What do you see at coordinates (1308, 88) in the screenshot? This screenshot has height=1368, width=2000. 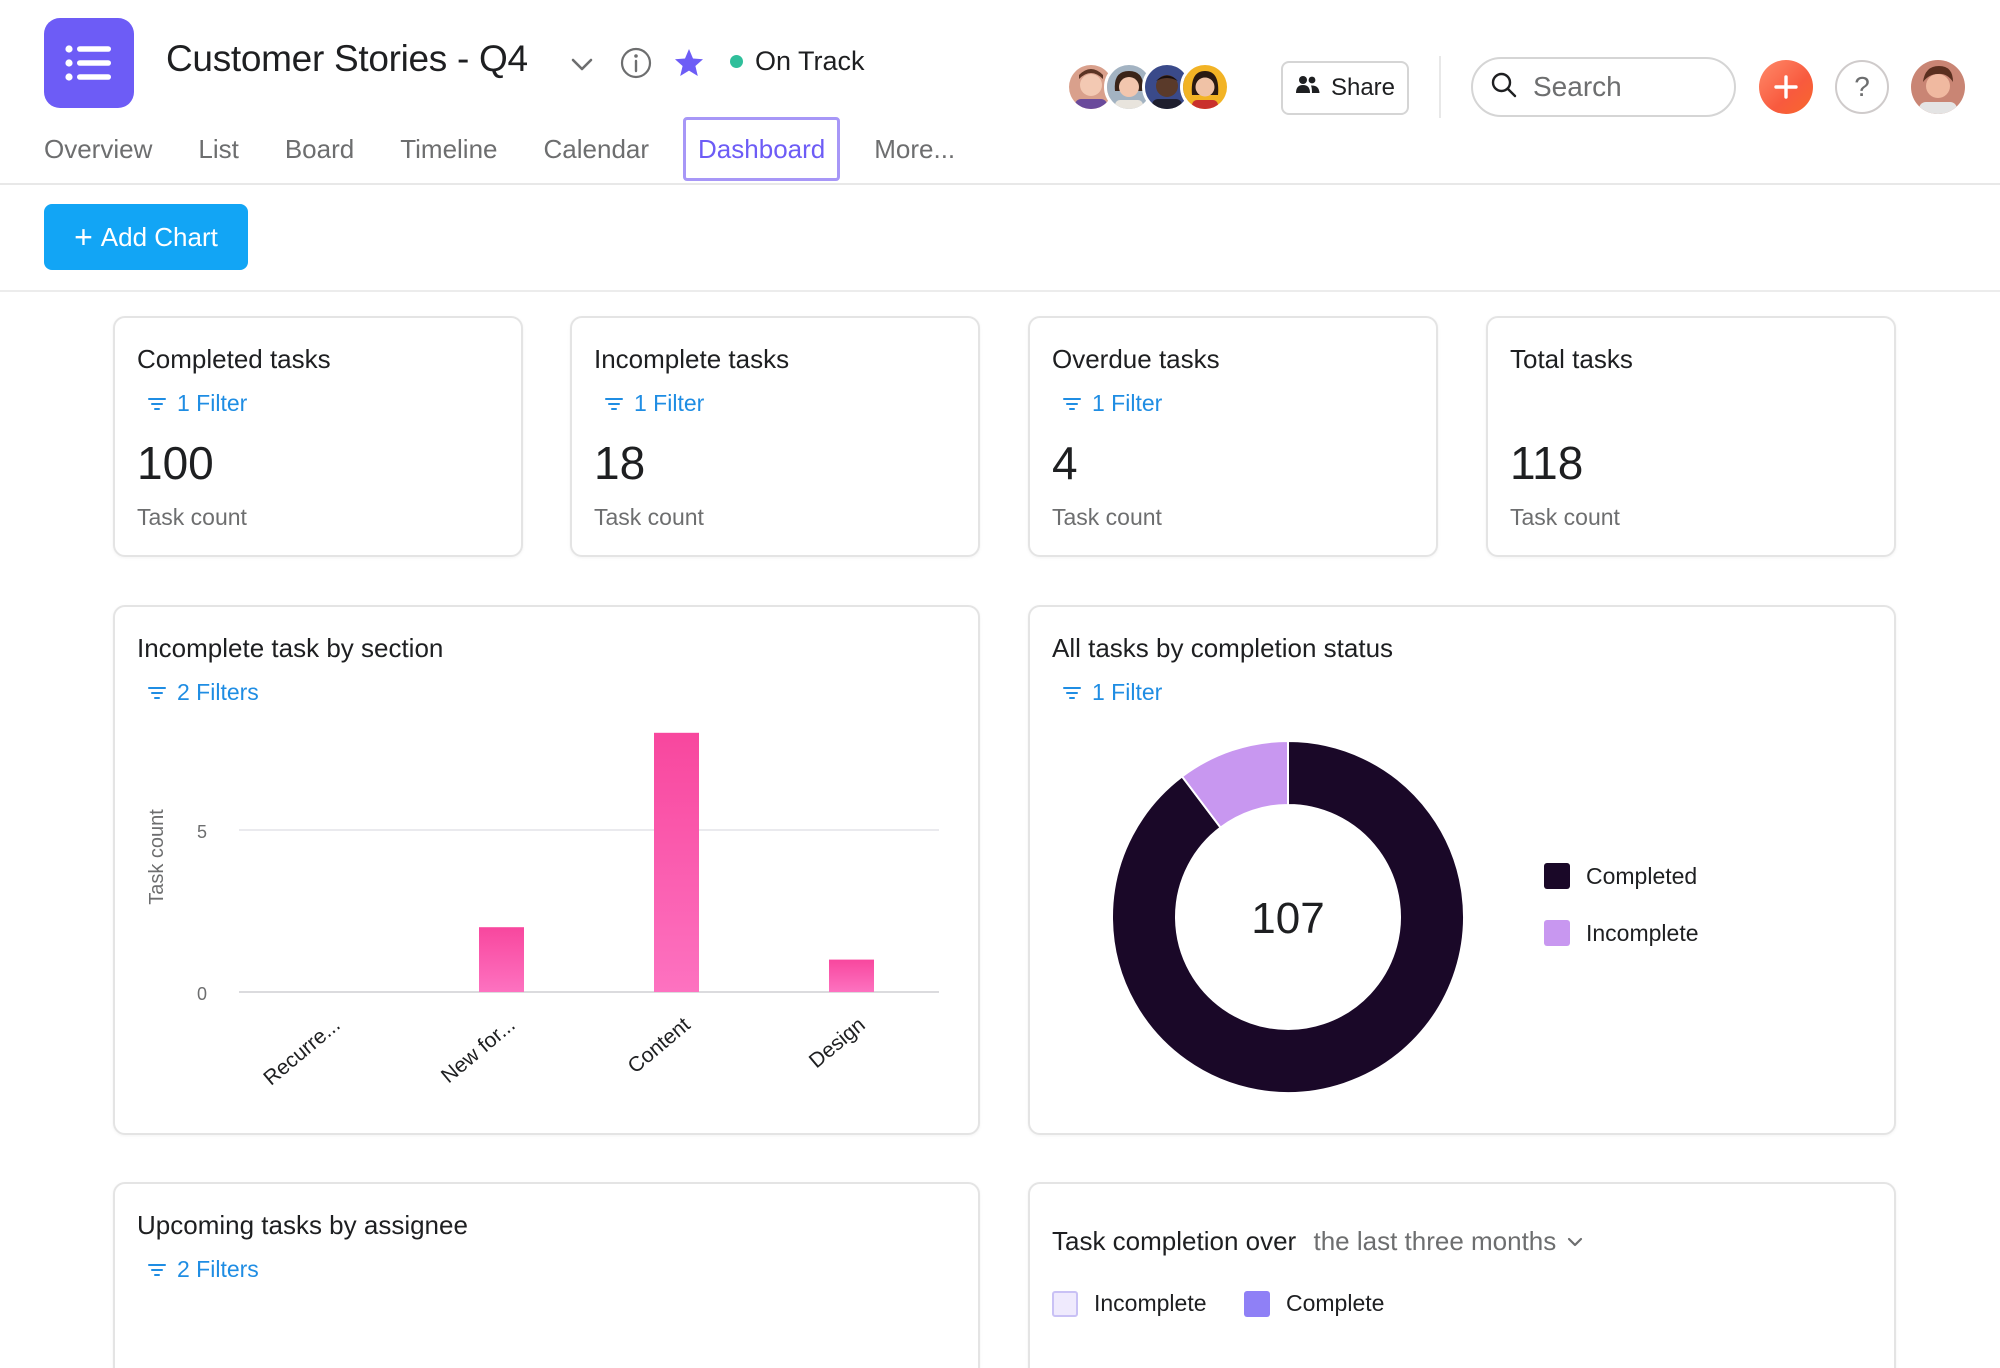 I see `people-icon` at bounding box center [1308, 88].